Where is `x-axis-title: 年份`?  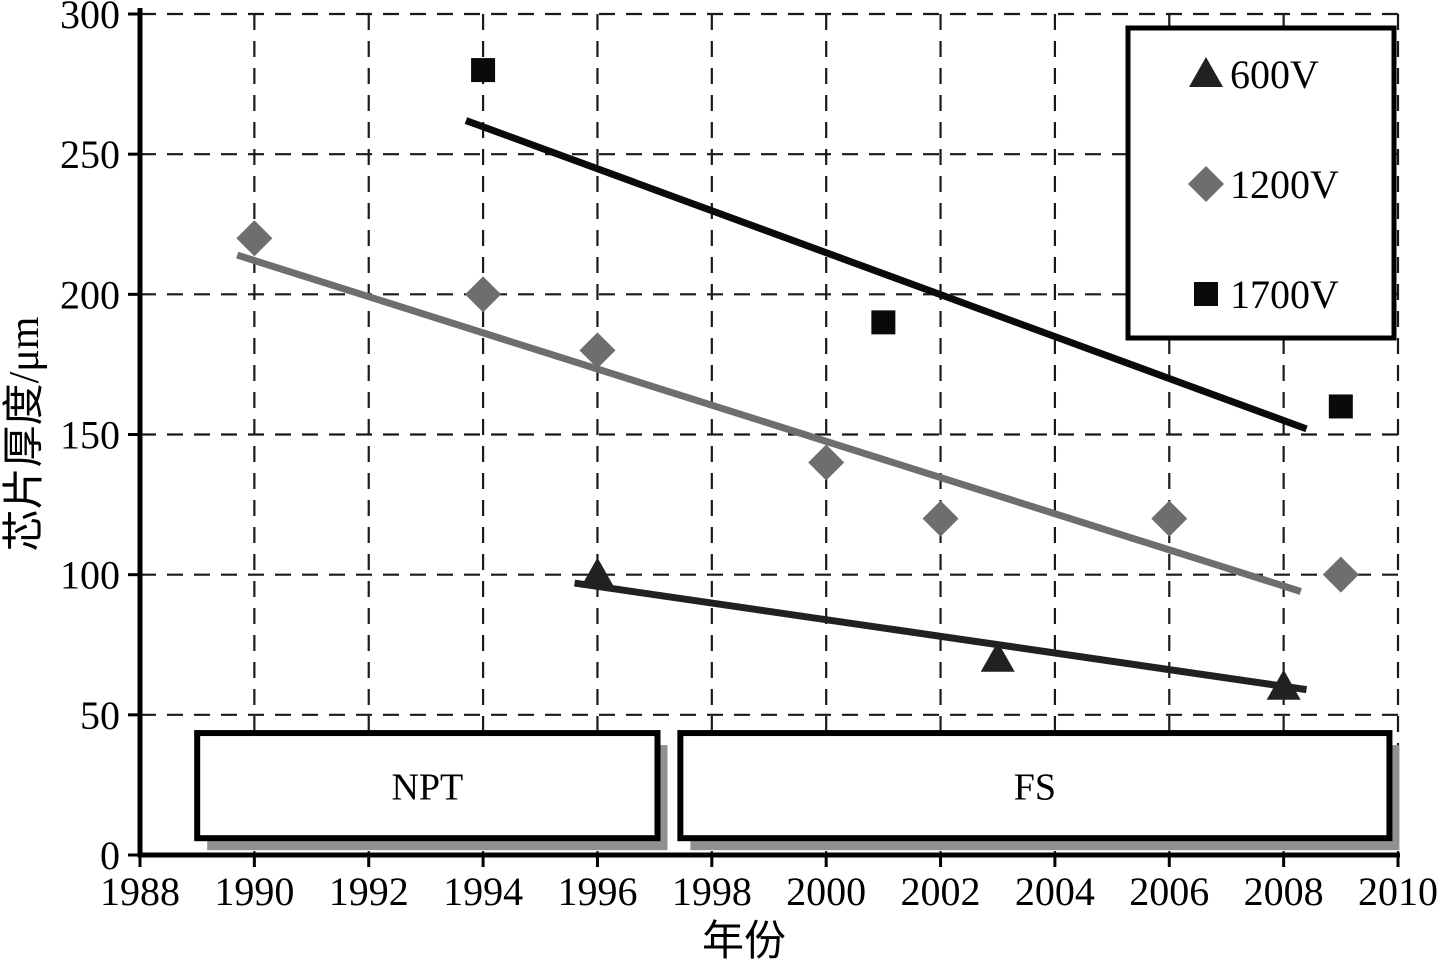
x-axis-title: 年份 is located at coordinates (744, 941).